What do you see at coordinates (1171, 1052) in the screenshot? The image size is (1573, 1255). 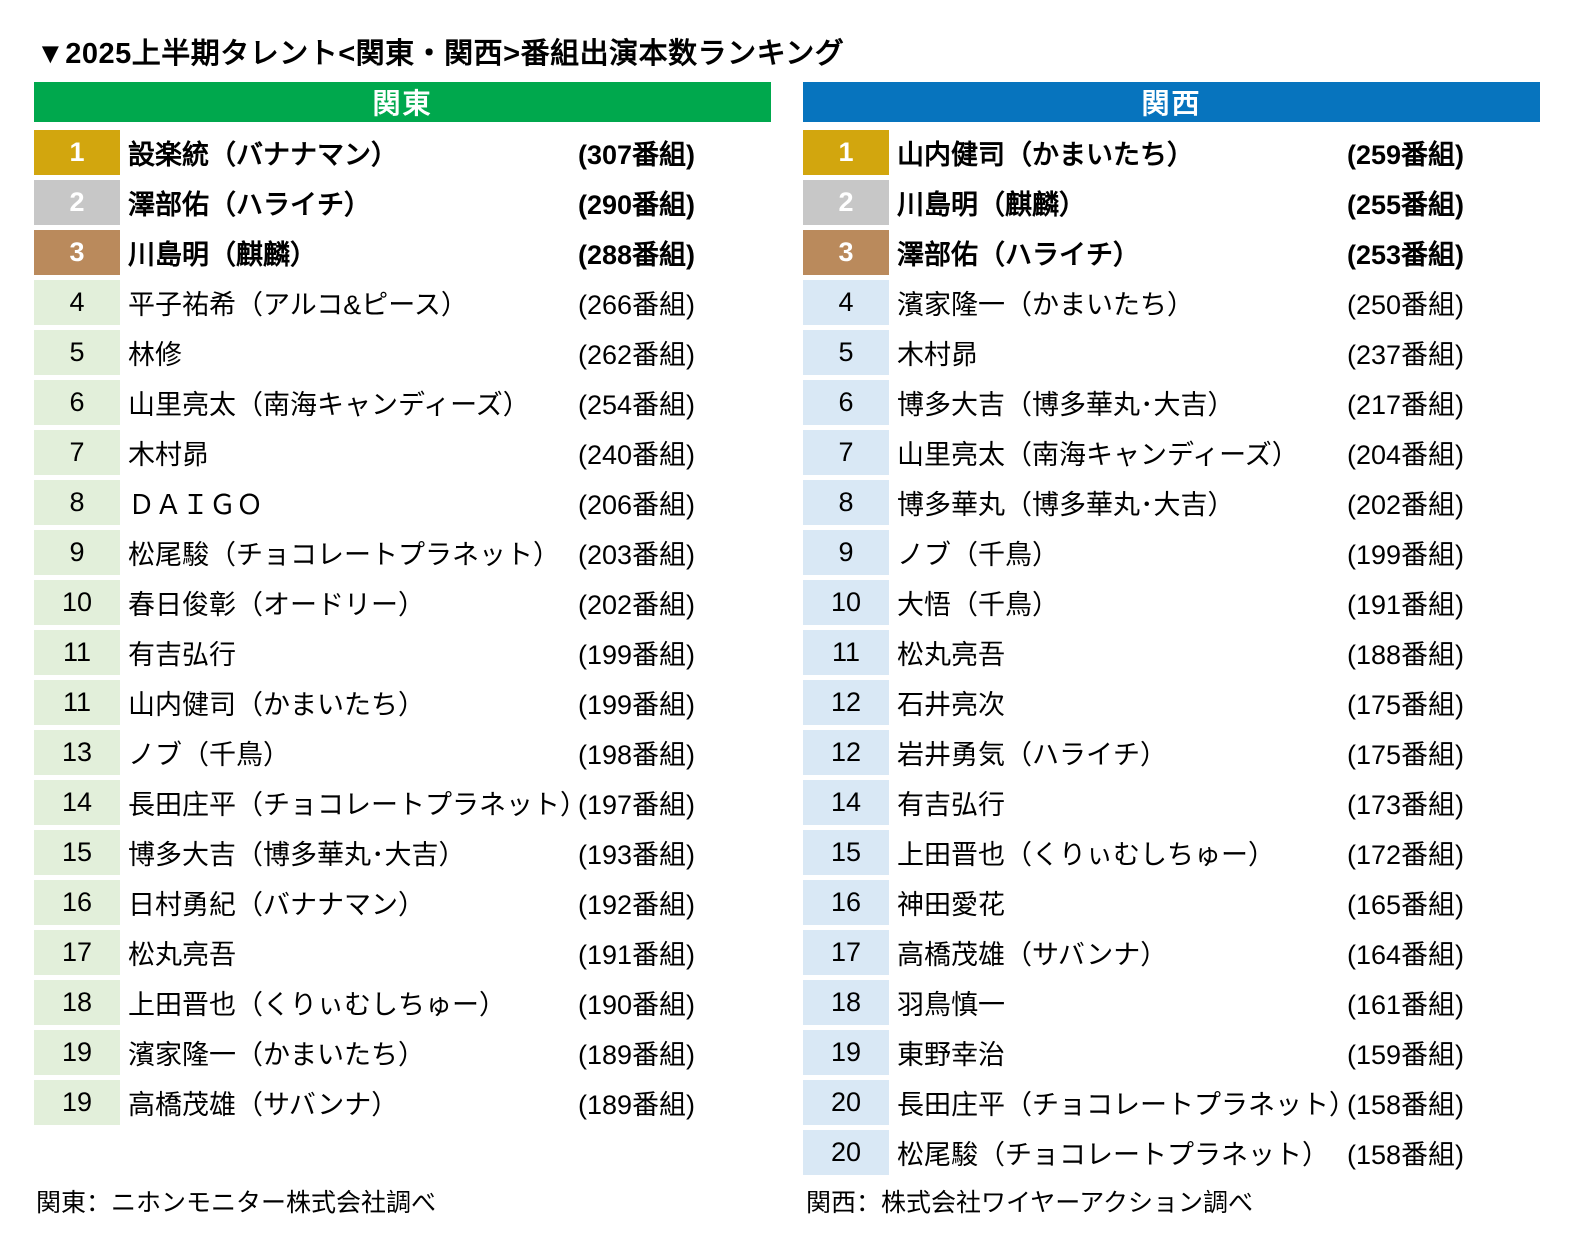 I see `table-row: 19 東野幸治 (159番組)` at bounding box center [1171, 1052].